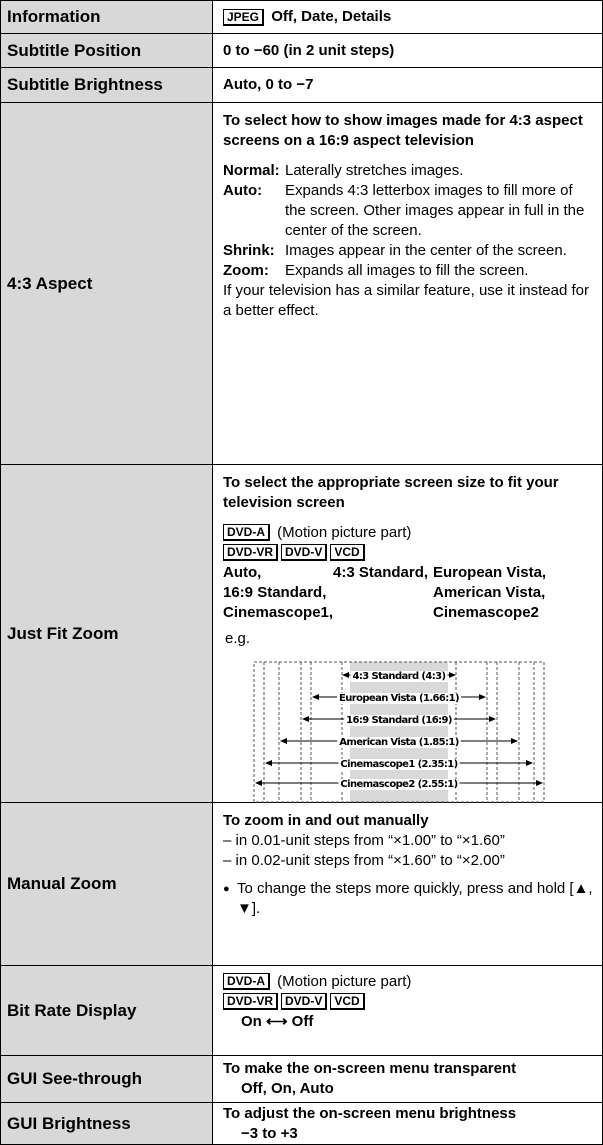  What do you see at coordinates (107, 50) in the screenshot?
I see `row-label: Subtitle Position` at bounding box center [107, 50].